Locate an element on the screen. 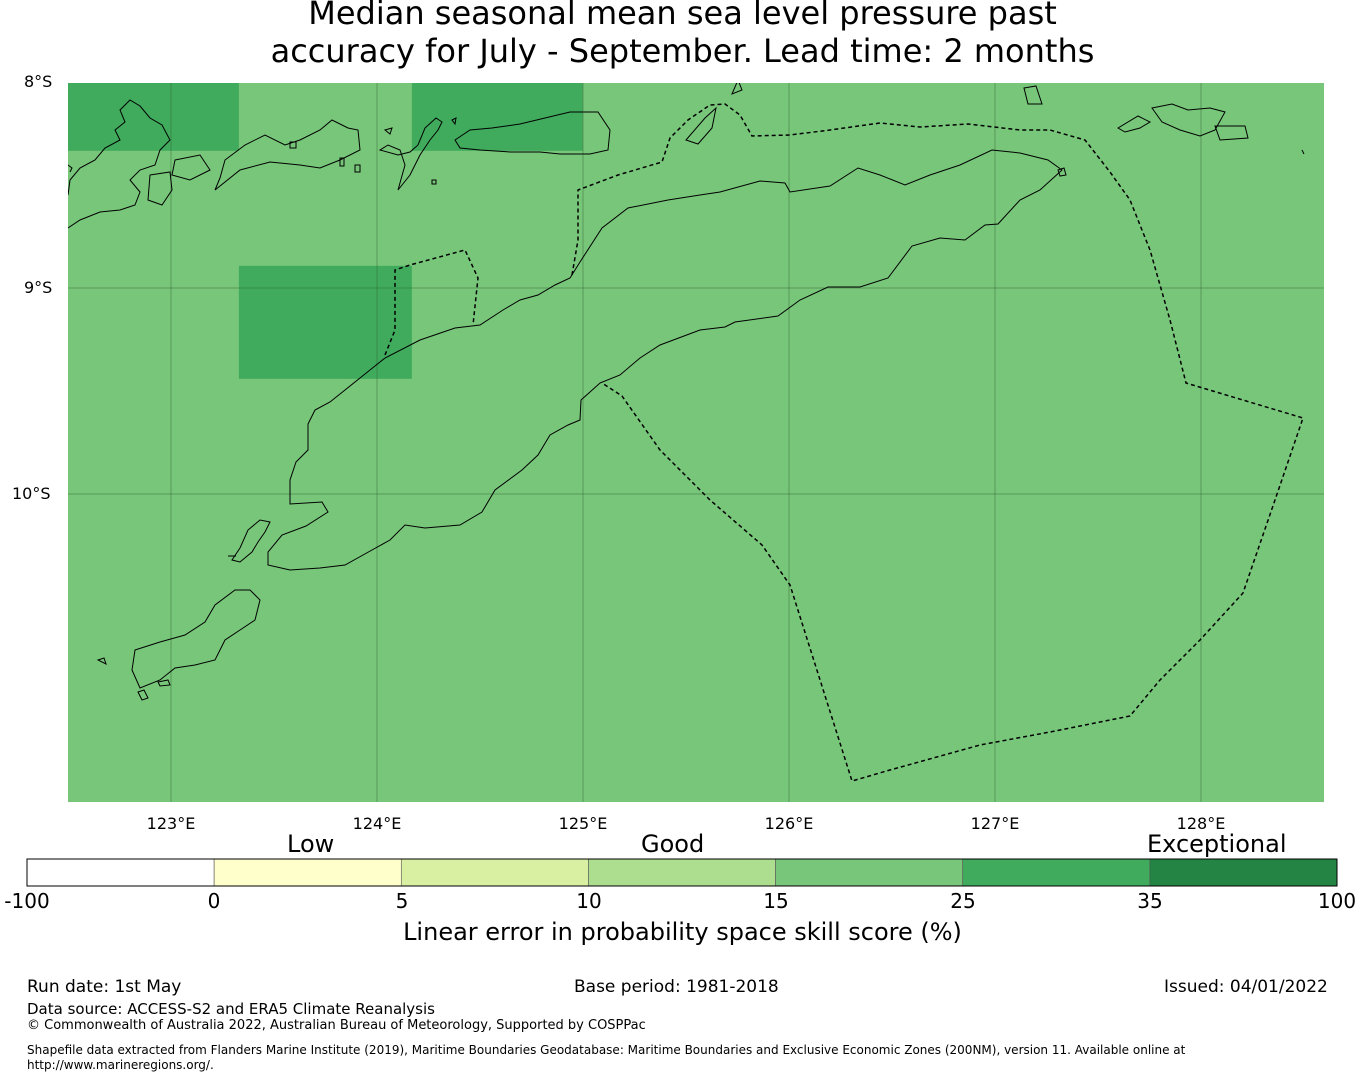 The height and width of the screenshot is (1080, 1365). skill-cells is located at coordinates (325, 231).